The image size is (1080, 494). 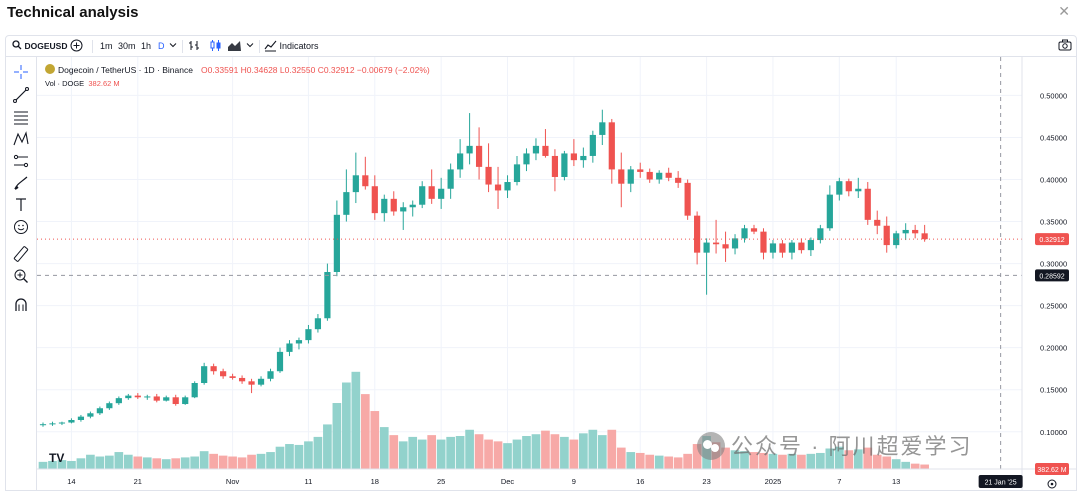 What do you see at coordinates (40, 46) in the screenshot?
I see `symbol-search-button: DOGEUSD` at bounding box center [40, 46].